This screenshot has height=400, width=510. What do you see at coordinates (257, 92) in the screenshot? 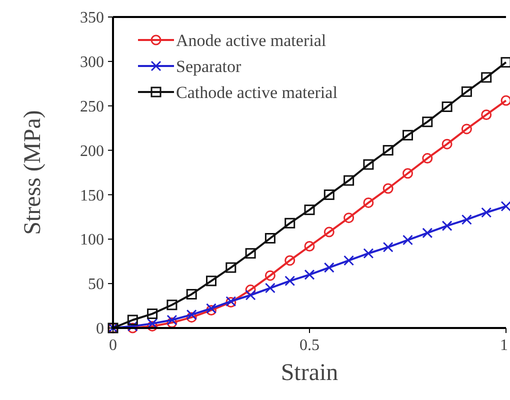
I see `legend-label: Cathode active material` at bounding box center [257, 92].